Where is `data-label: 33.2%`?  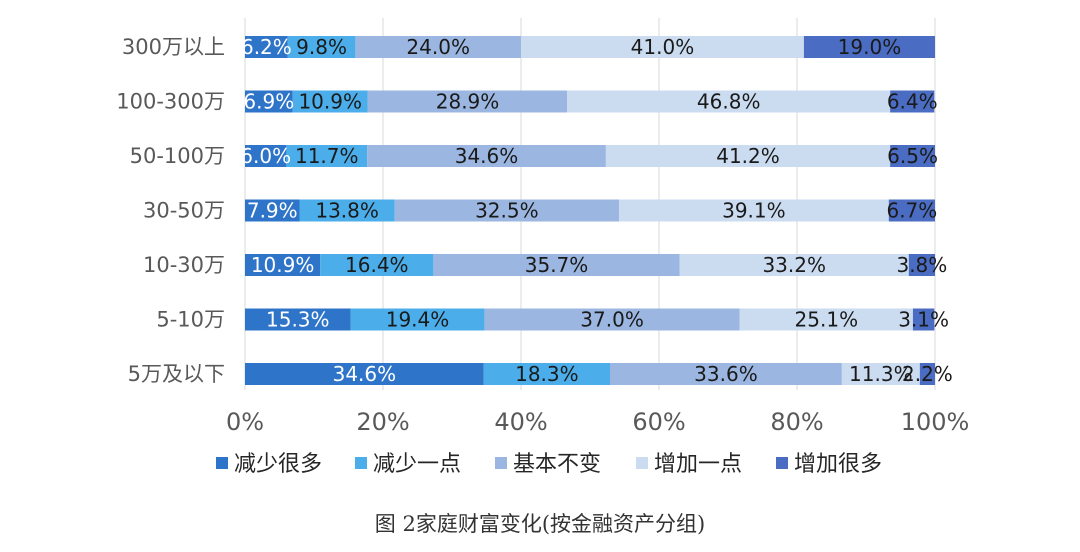 data-label: 33.2% is located at coordinates (794, 265).